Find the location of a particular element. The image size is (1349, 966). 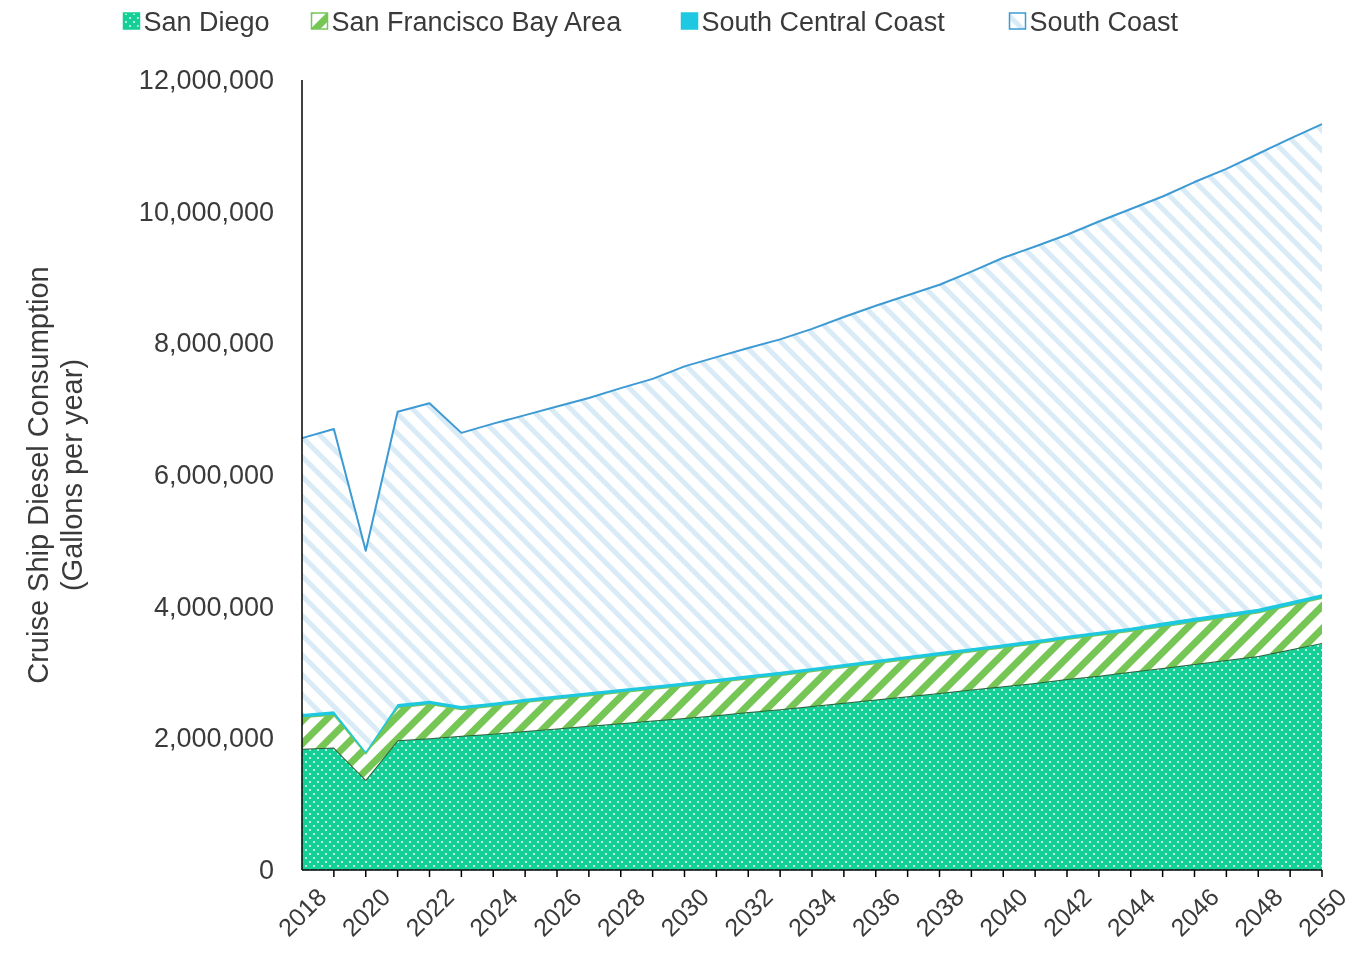

legend-label: South Coast is located at coordinates (1104, 22).